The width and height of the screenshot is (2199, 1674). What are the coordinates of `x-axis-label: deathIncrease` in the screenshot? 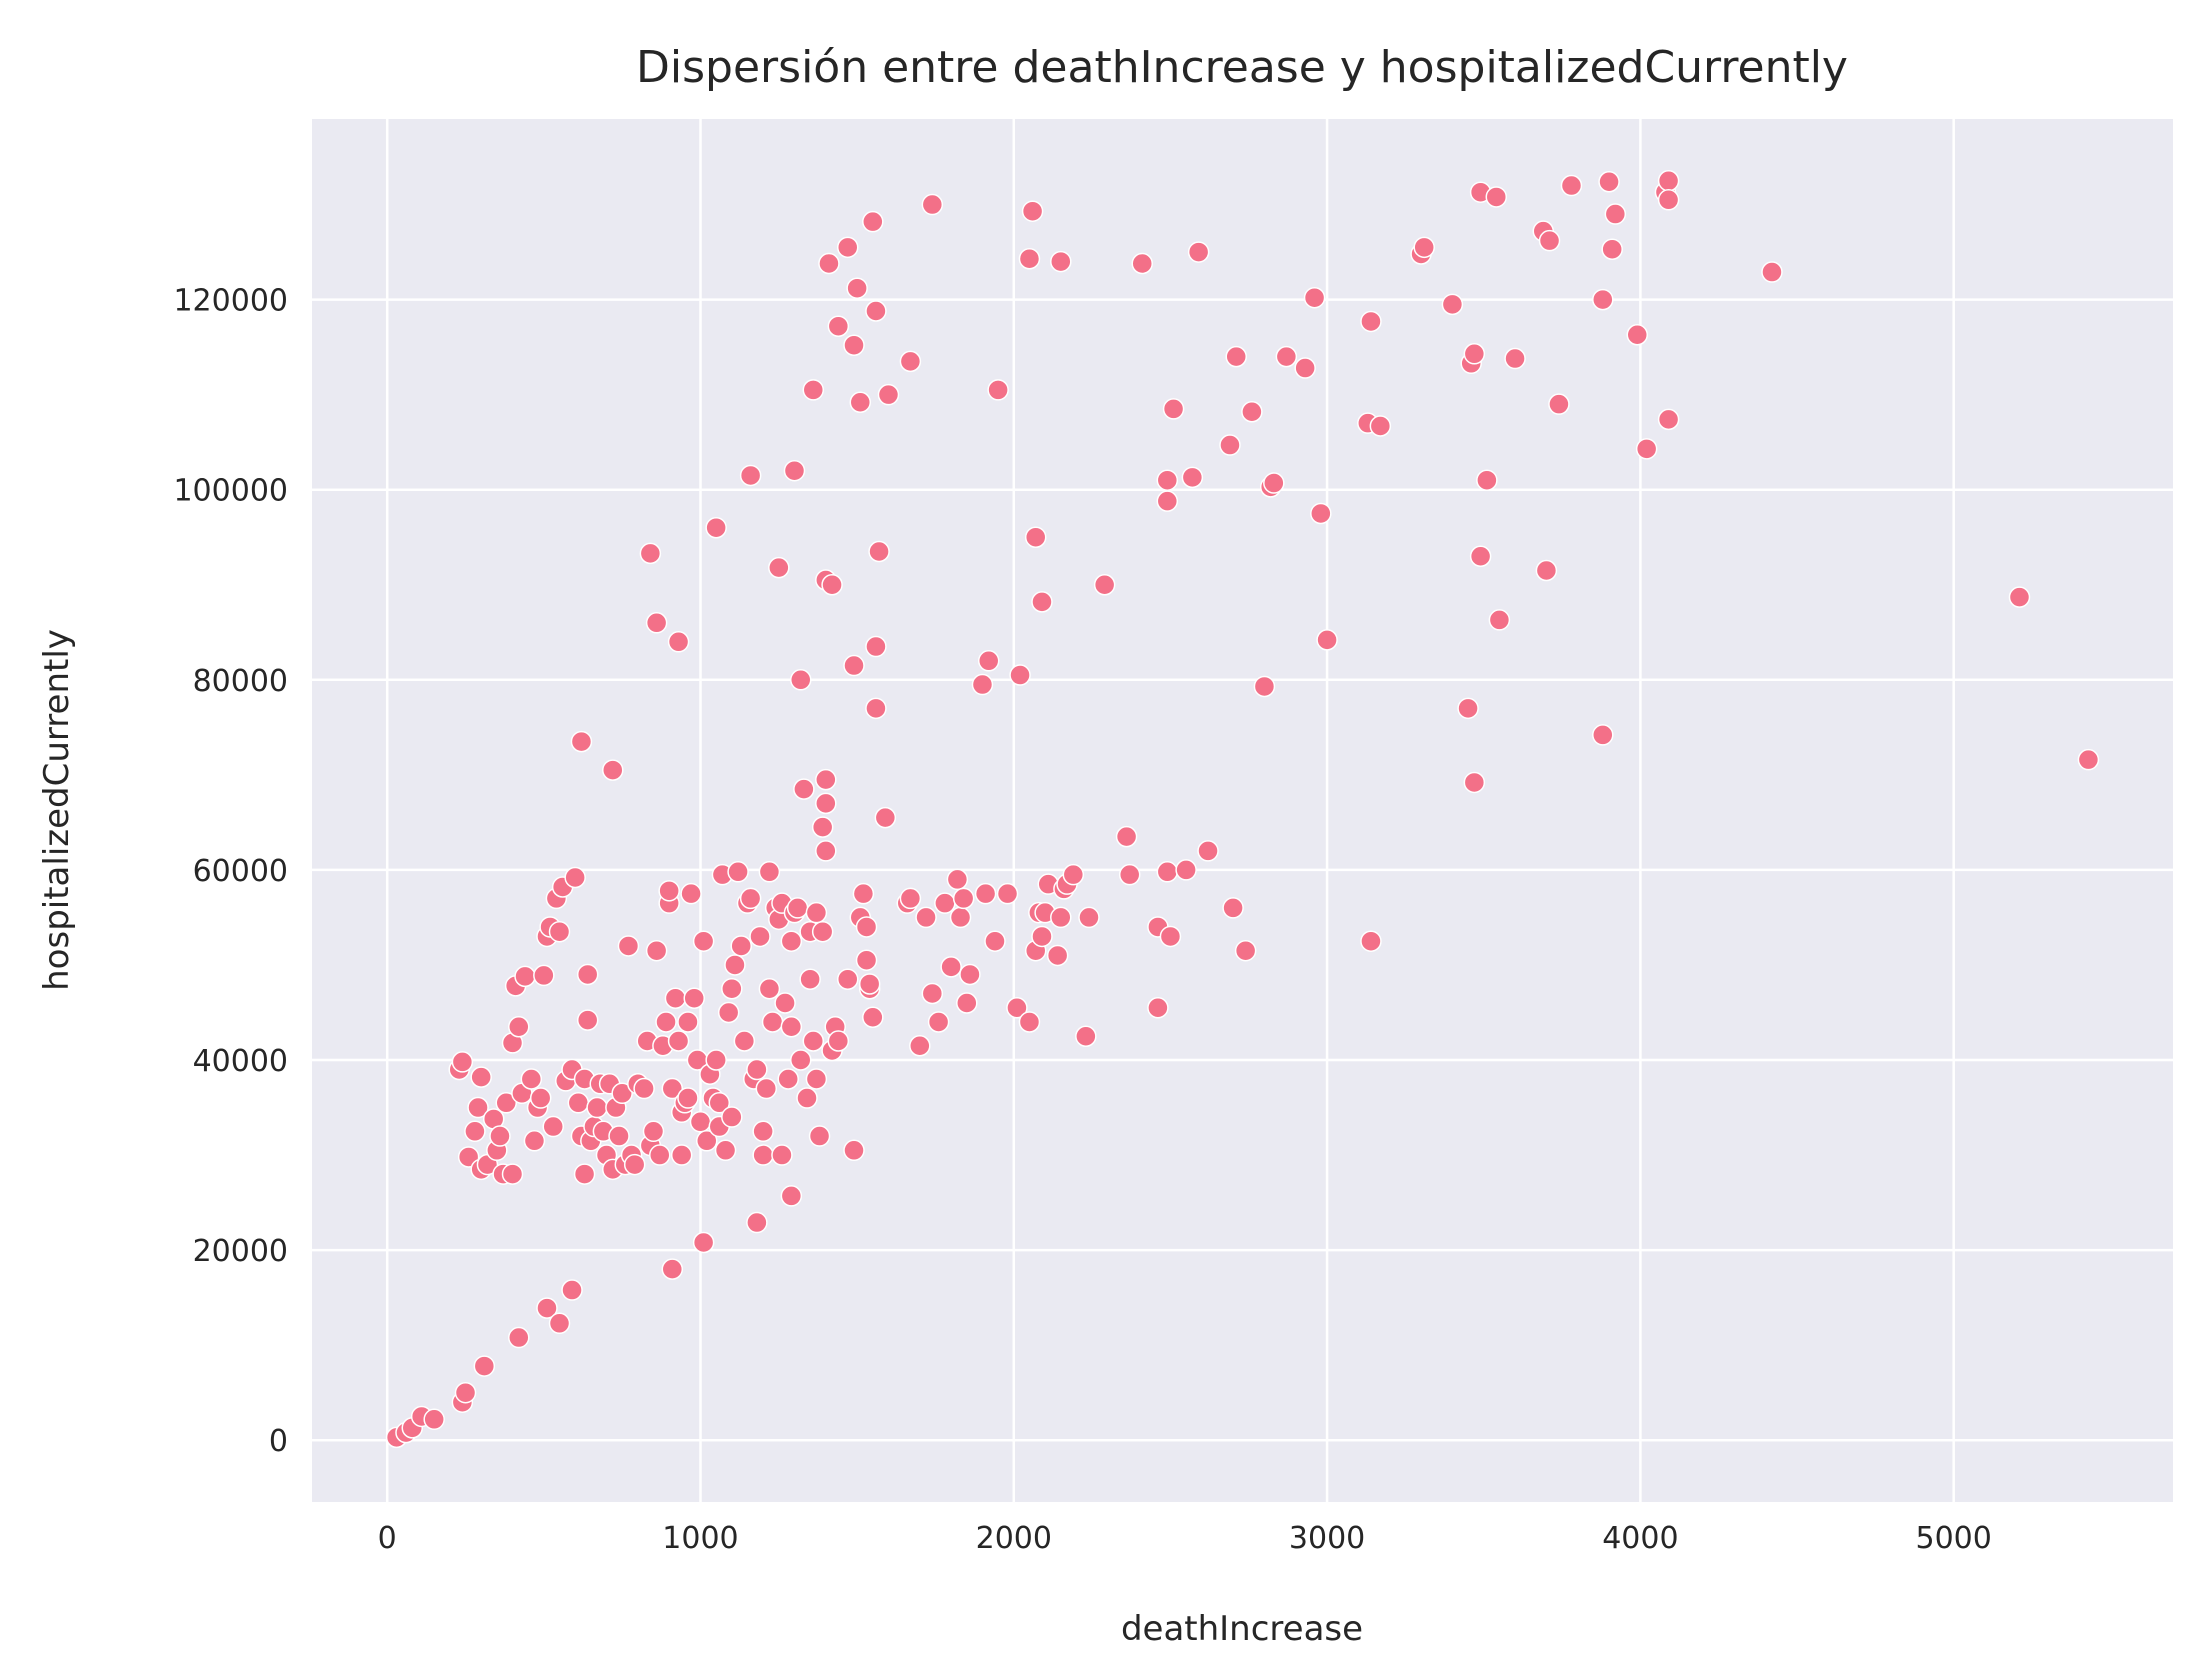 It's located at (1242, 1629).